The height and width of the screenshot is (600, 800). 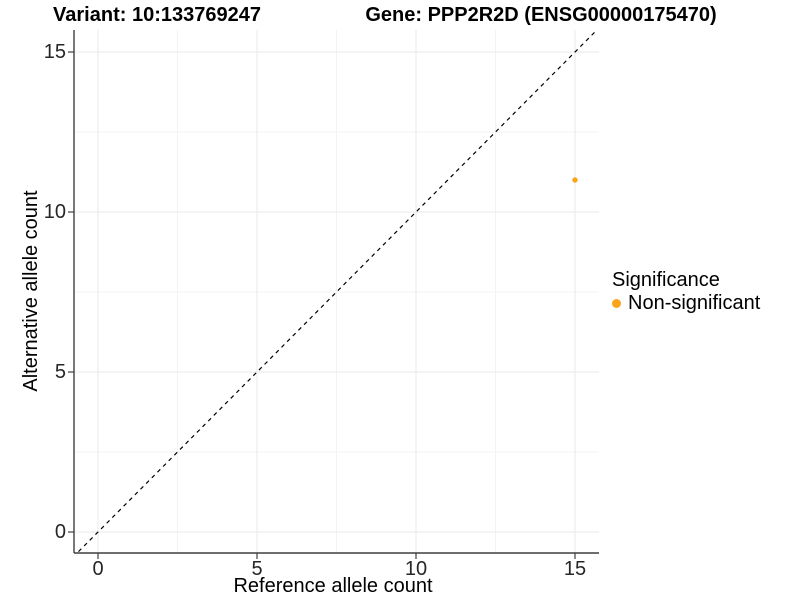 I want to click on gene-title: Gene: PPP2R2D (ENSG00000175470), so click(x=541, y=15).